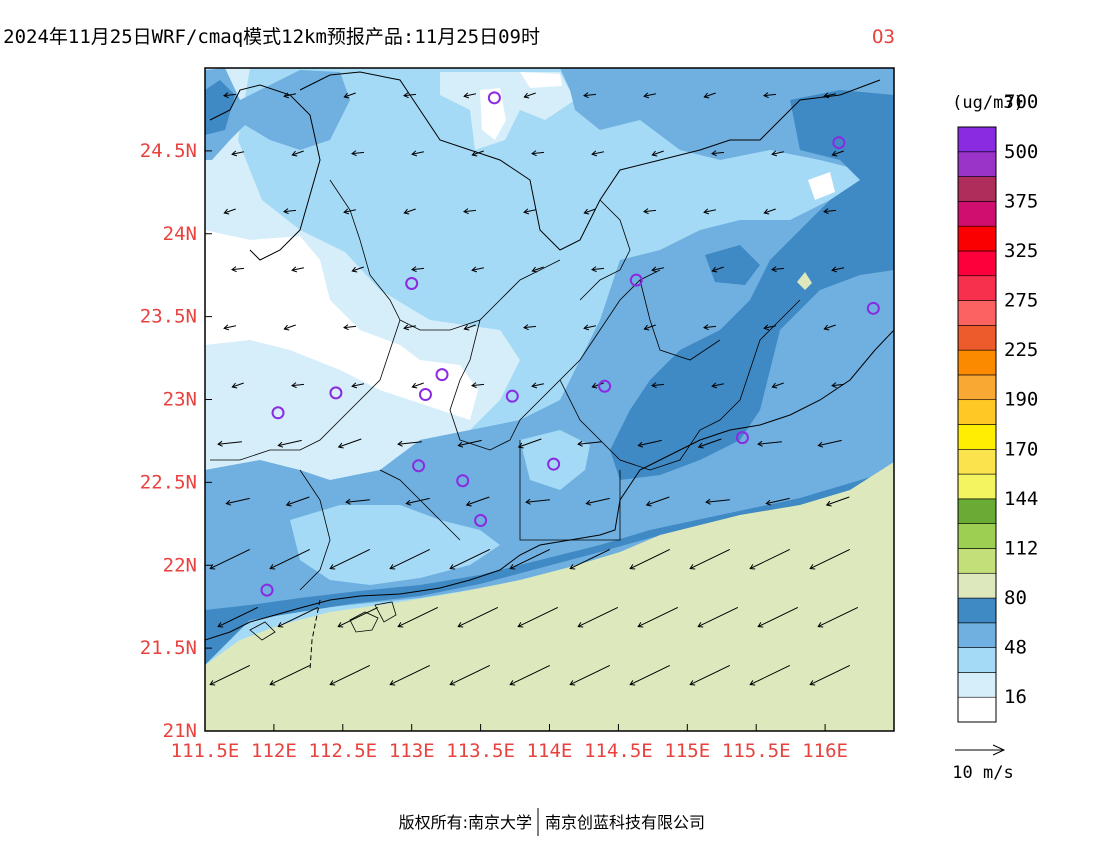 The width and height of the screenshot is (1100, 850). I want to click on colorbar-label: 190, so click(1021, 400).